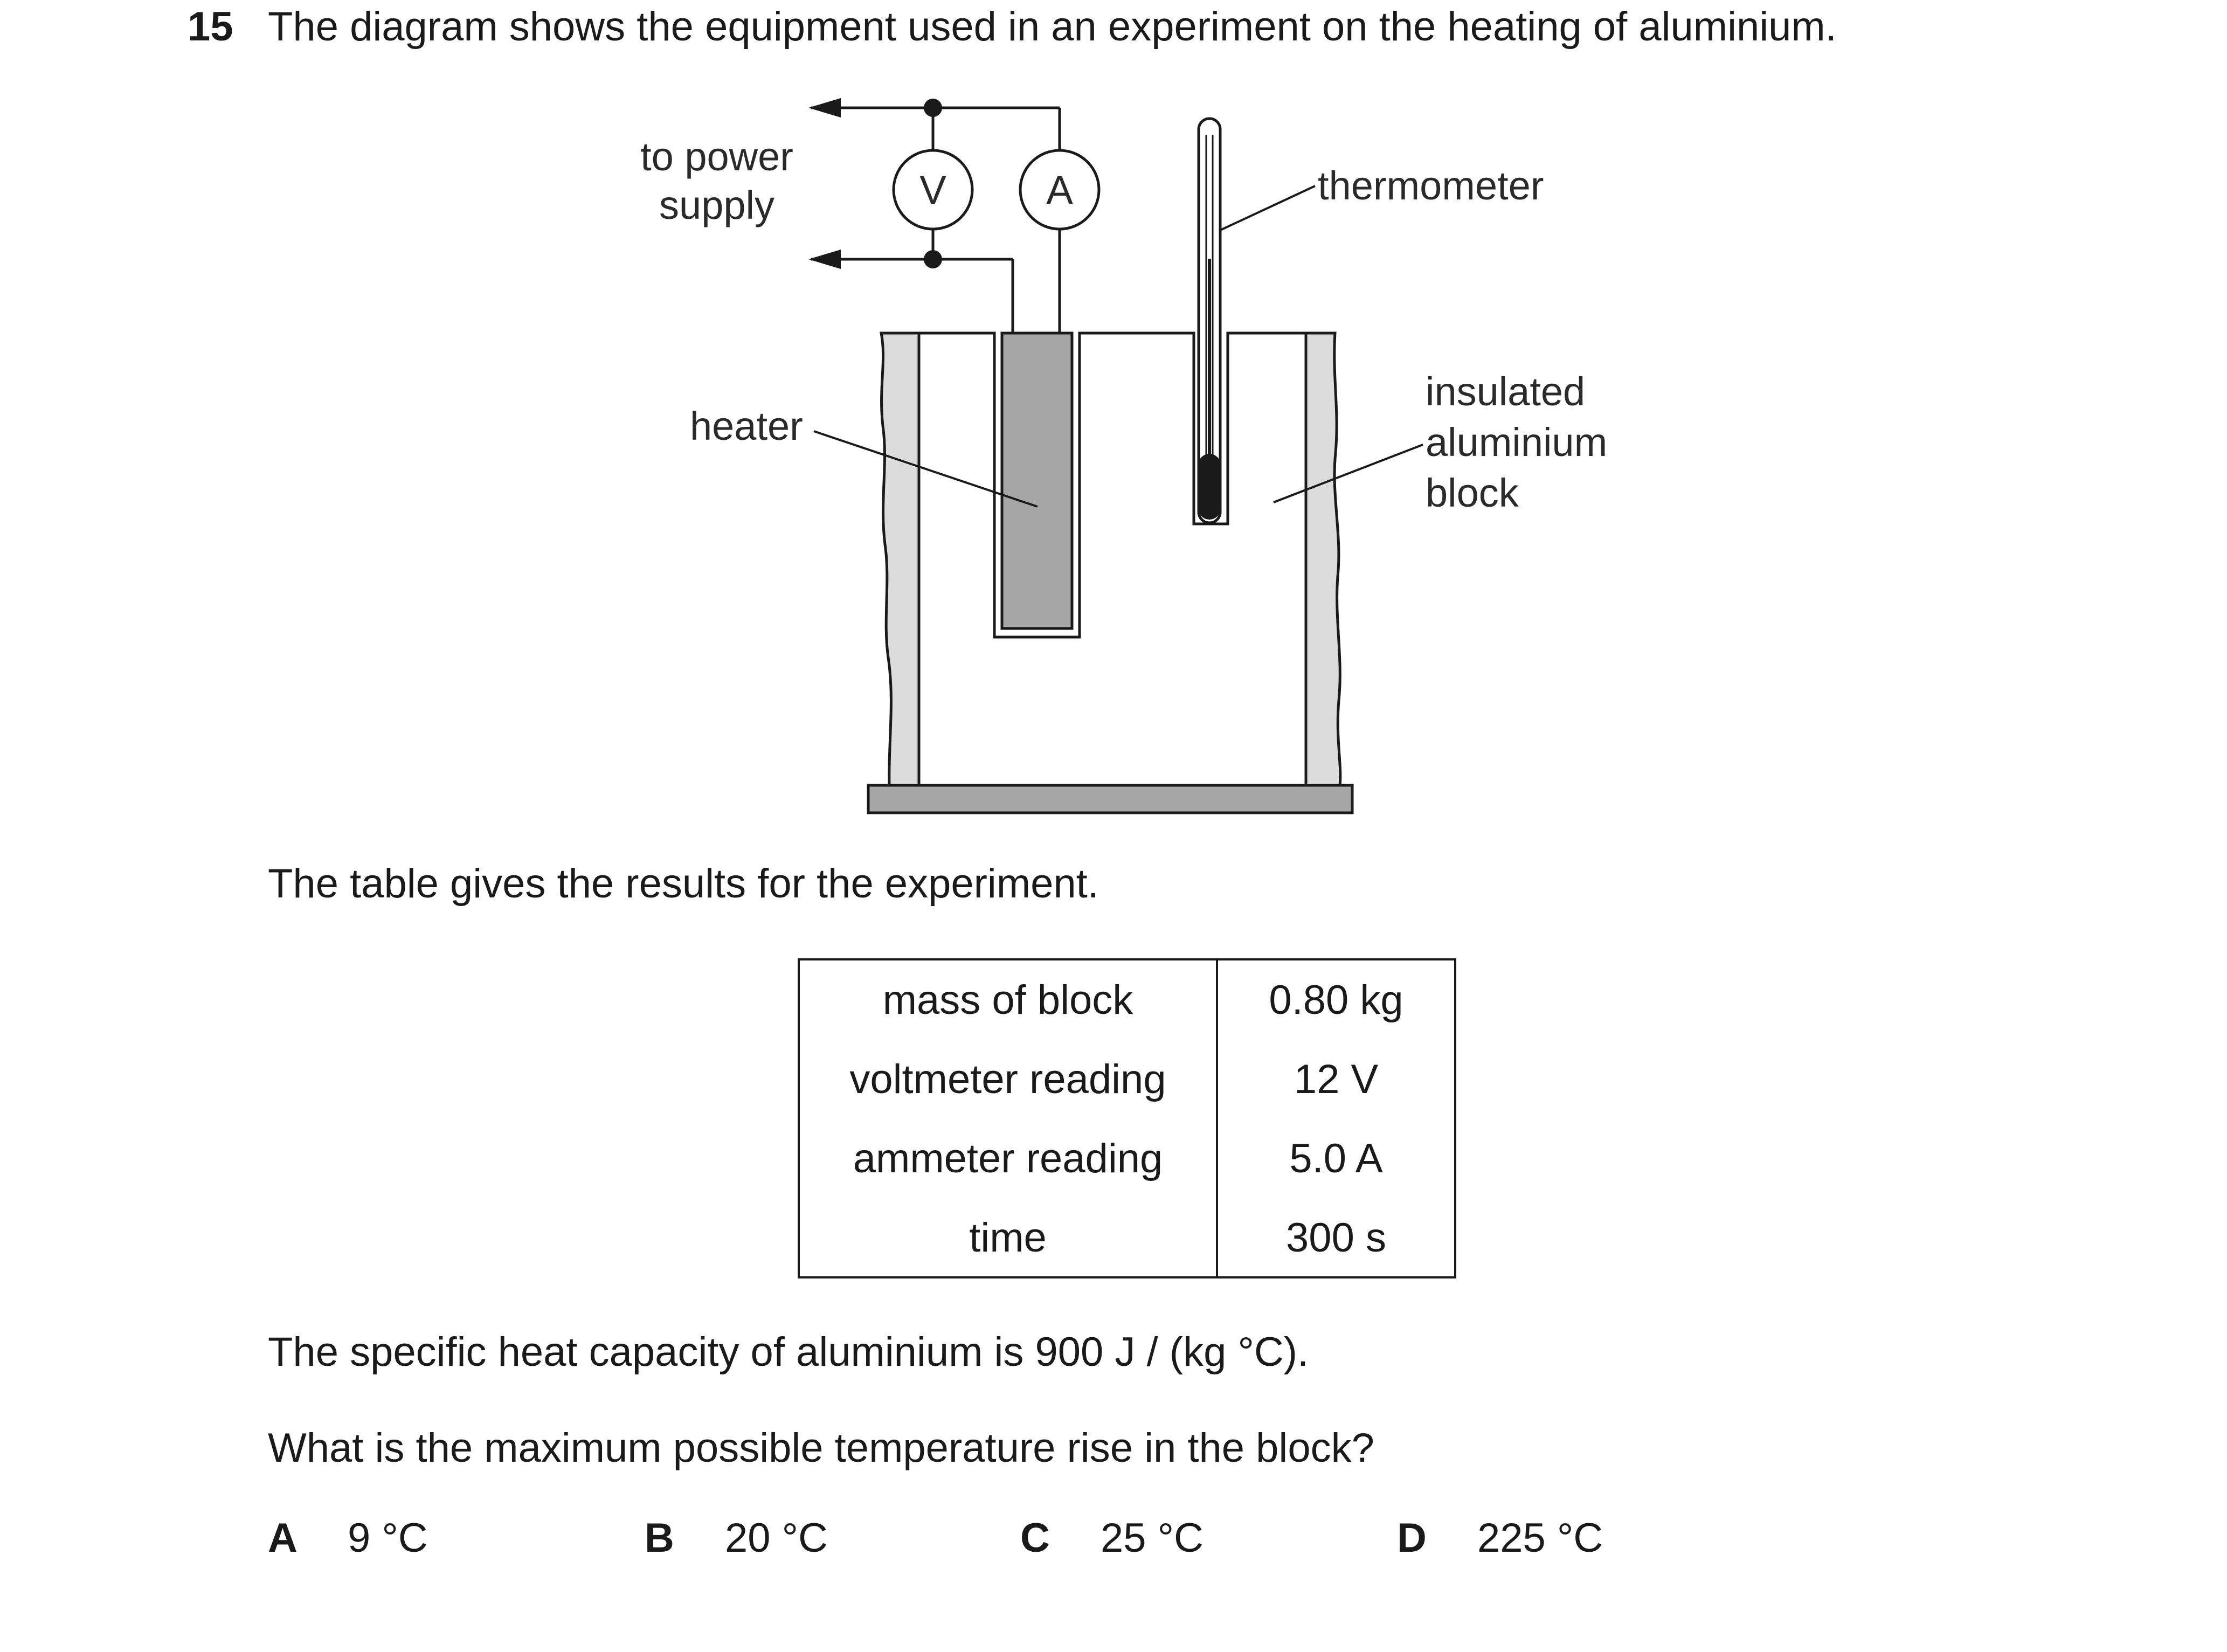 The image size is (2227, 1652). I want to click on label-insulated: insulated, so click(1505, 391).